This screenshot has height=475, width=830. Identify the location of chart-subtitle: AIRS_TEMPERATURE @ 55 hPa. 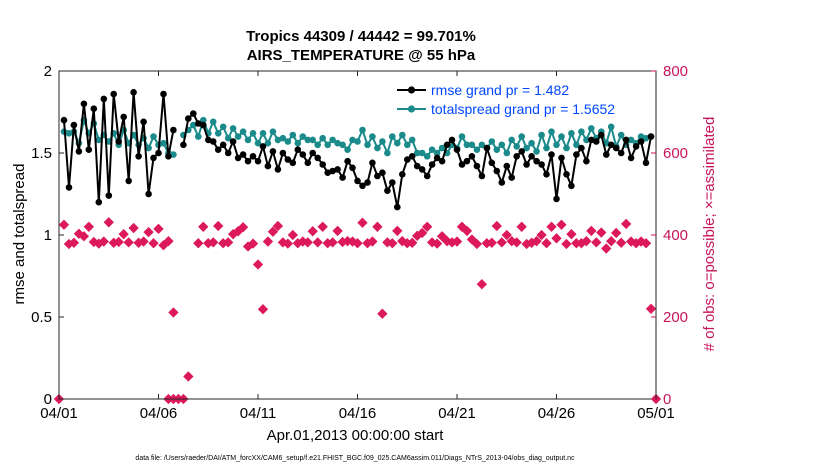
(361, 55).